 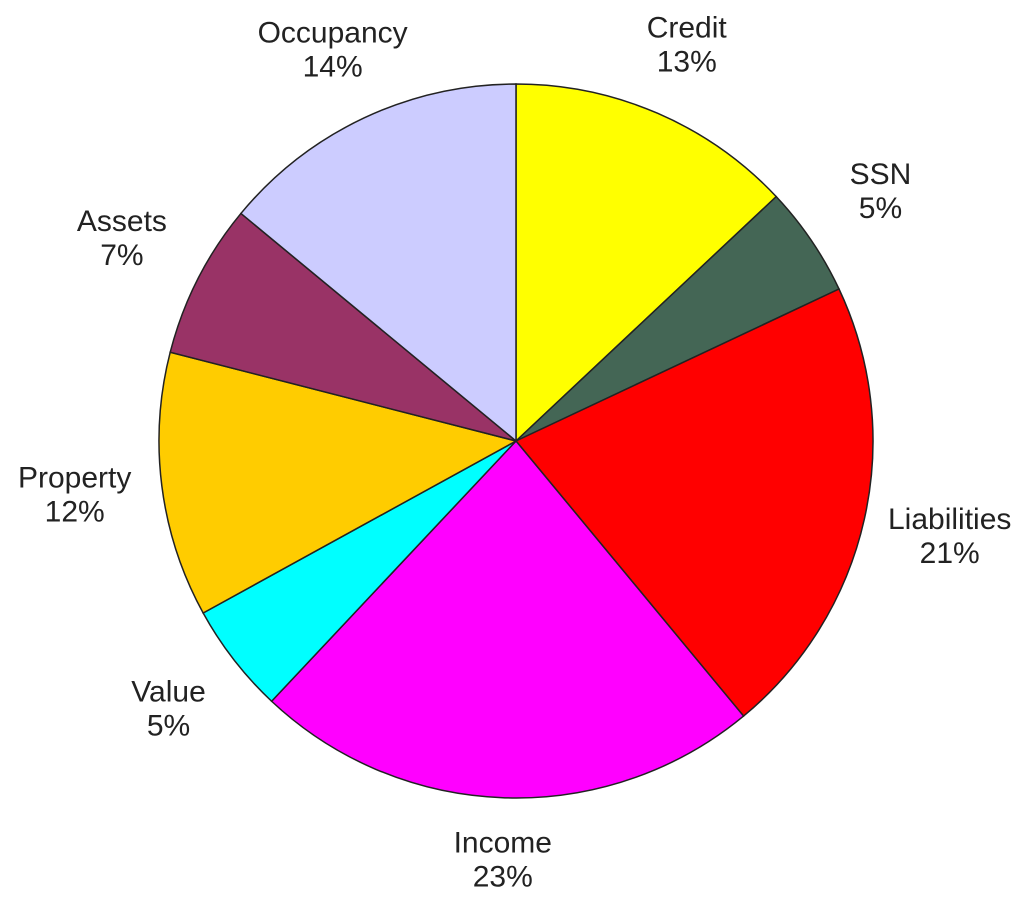 What do you see at coordinates (950, 553) in the screenshot?
I see `slice-value-label: 21%` at bounding box center [950, 553].